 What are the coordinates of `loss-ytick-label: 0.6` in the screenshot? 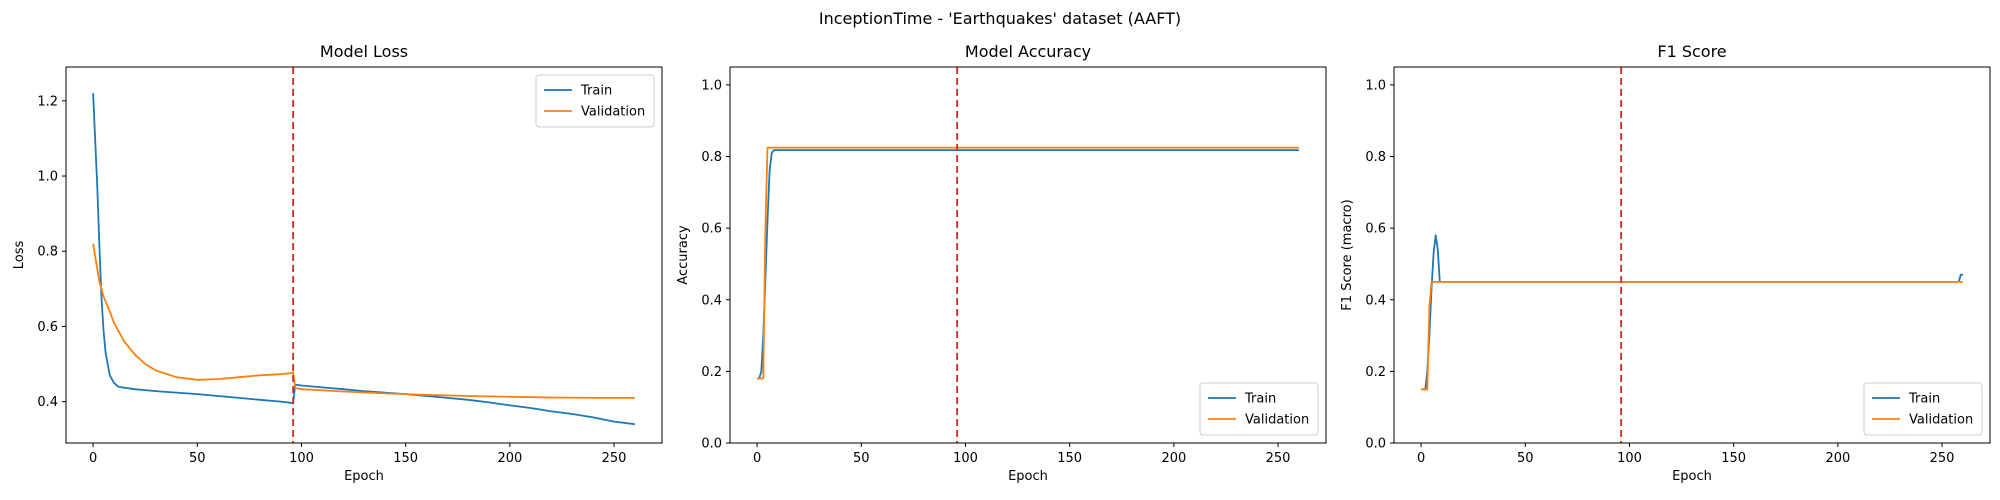 It's located at (47, 327).